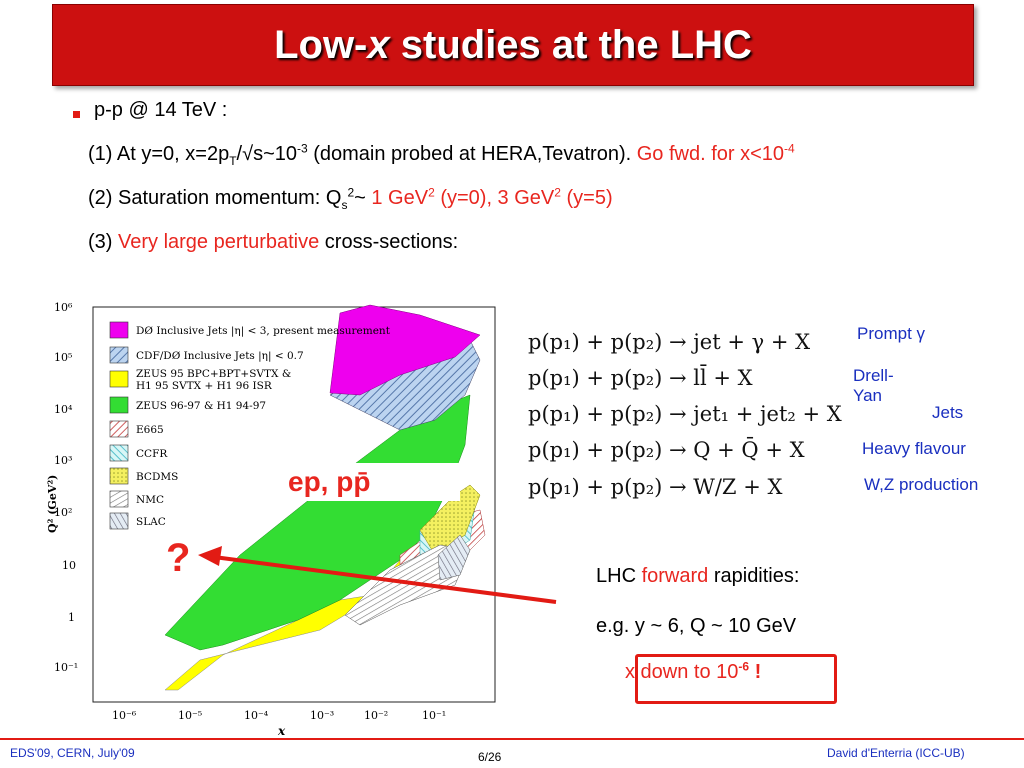  What do you see at coordinates (696, 626) in the screenshot?
I see `lhc-example-text: e.g. y ~ 6, Q ~ 10 GeV` at bounding box center [696, 626].